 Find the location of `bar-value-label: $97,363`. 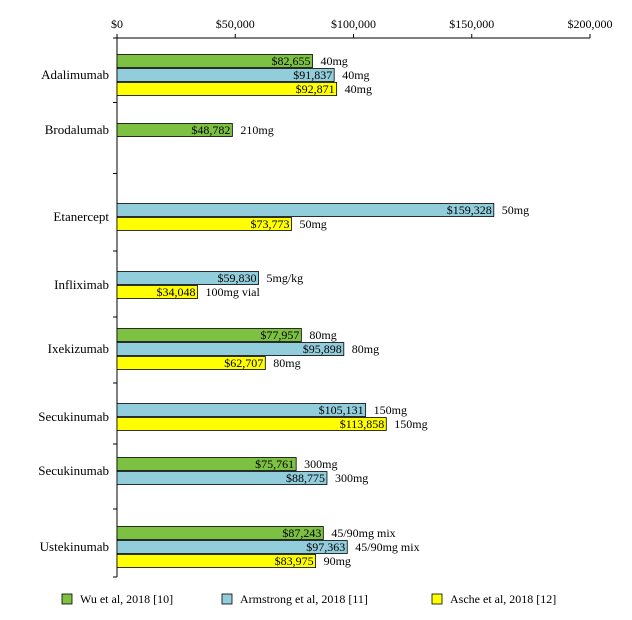

bar-value-label: $97,363 is located at coordinates (325, 547).